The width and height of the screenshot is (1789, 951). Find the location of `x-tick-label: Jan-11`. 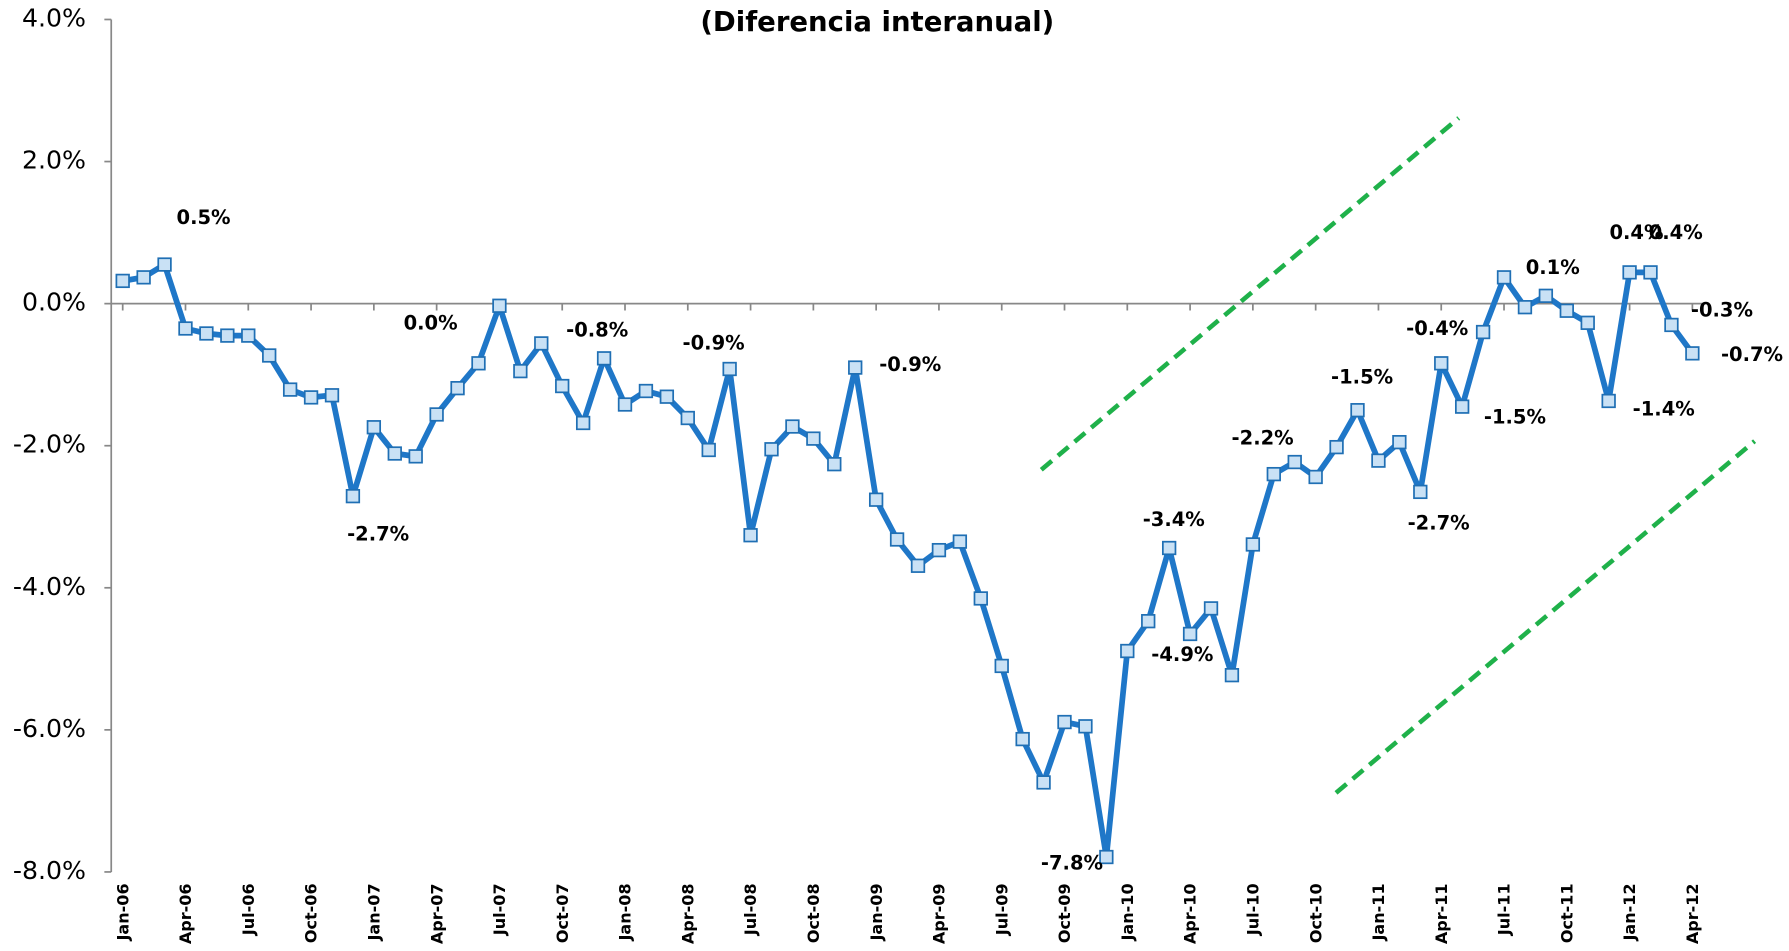

x-tick-label: Jan-11 is located at coordinates (1378, 912).